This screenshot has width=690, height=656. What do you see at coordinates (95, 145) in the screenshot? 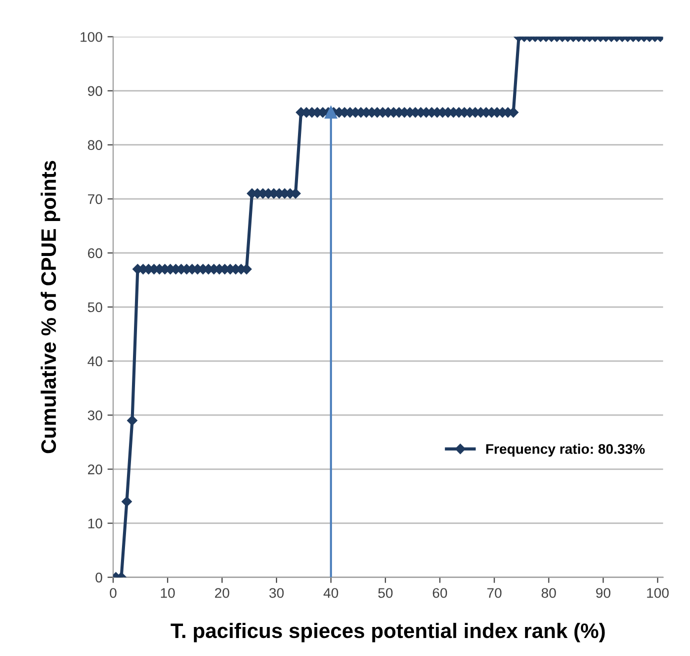
I see `y-tick-label: 80` at bounding box center [95, 145].